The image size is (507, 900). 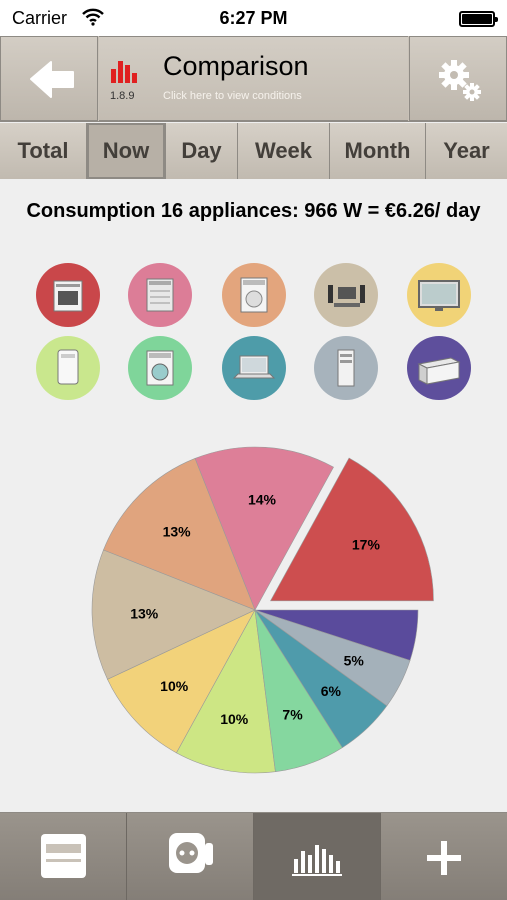 I want to click on desktop-computer-icon, so click(x=346, y=368).